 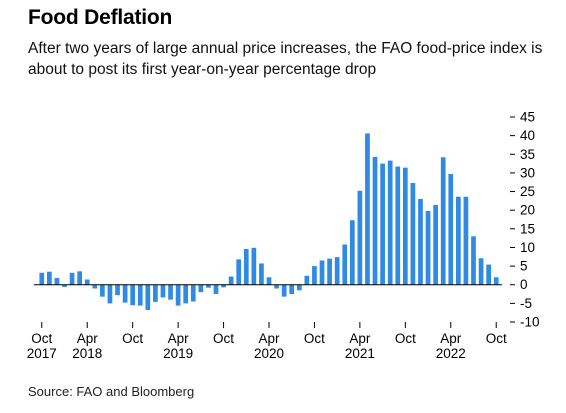 I want to click on x-tick-year-label: 2022, so click(x=451, y=353).